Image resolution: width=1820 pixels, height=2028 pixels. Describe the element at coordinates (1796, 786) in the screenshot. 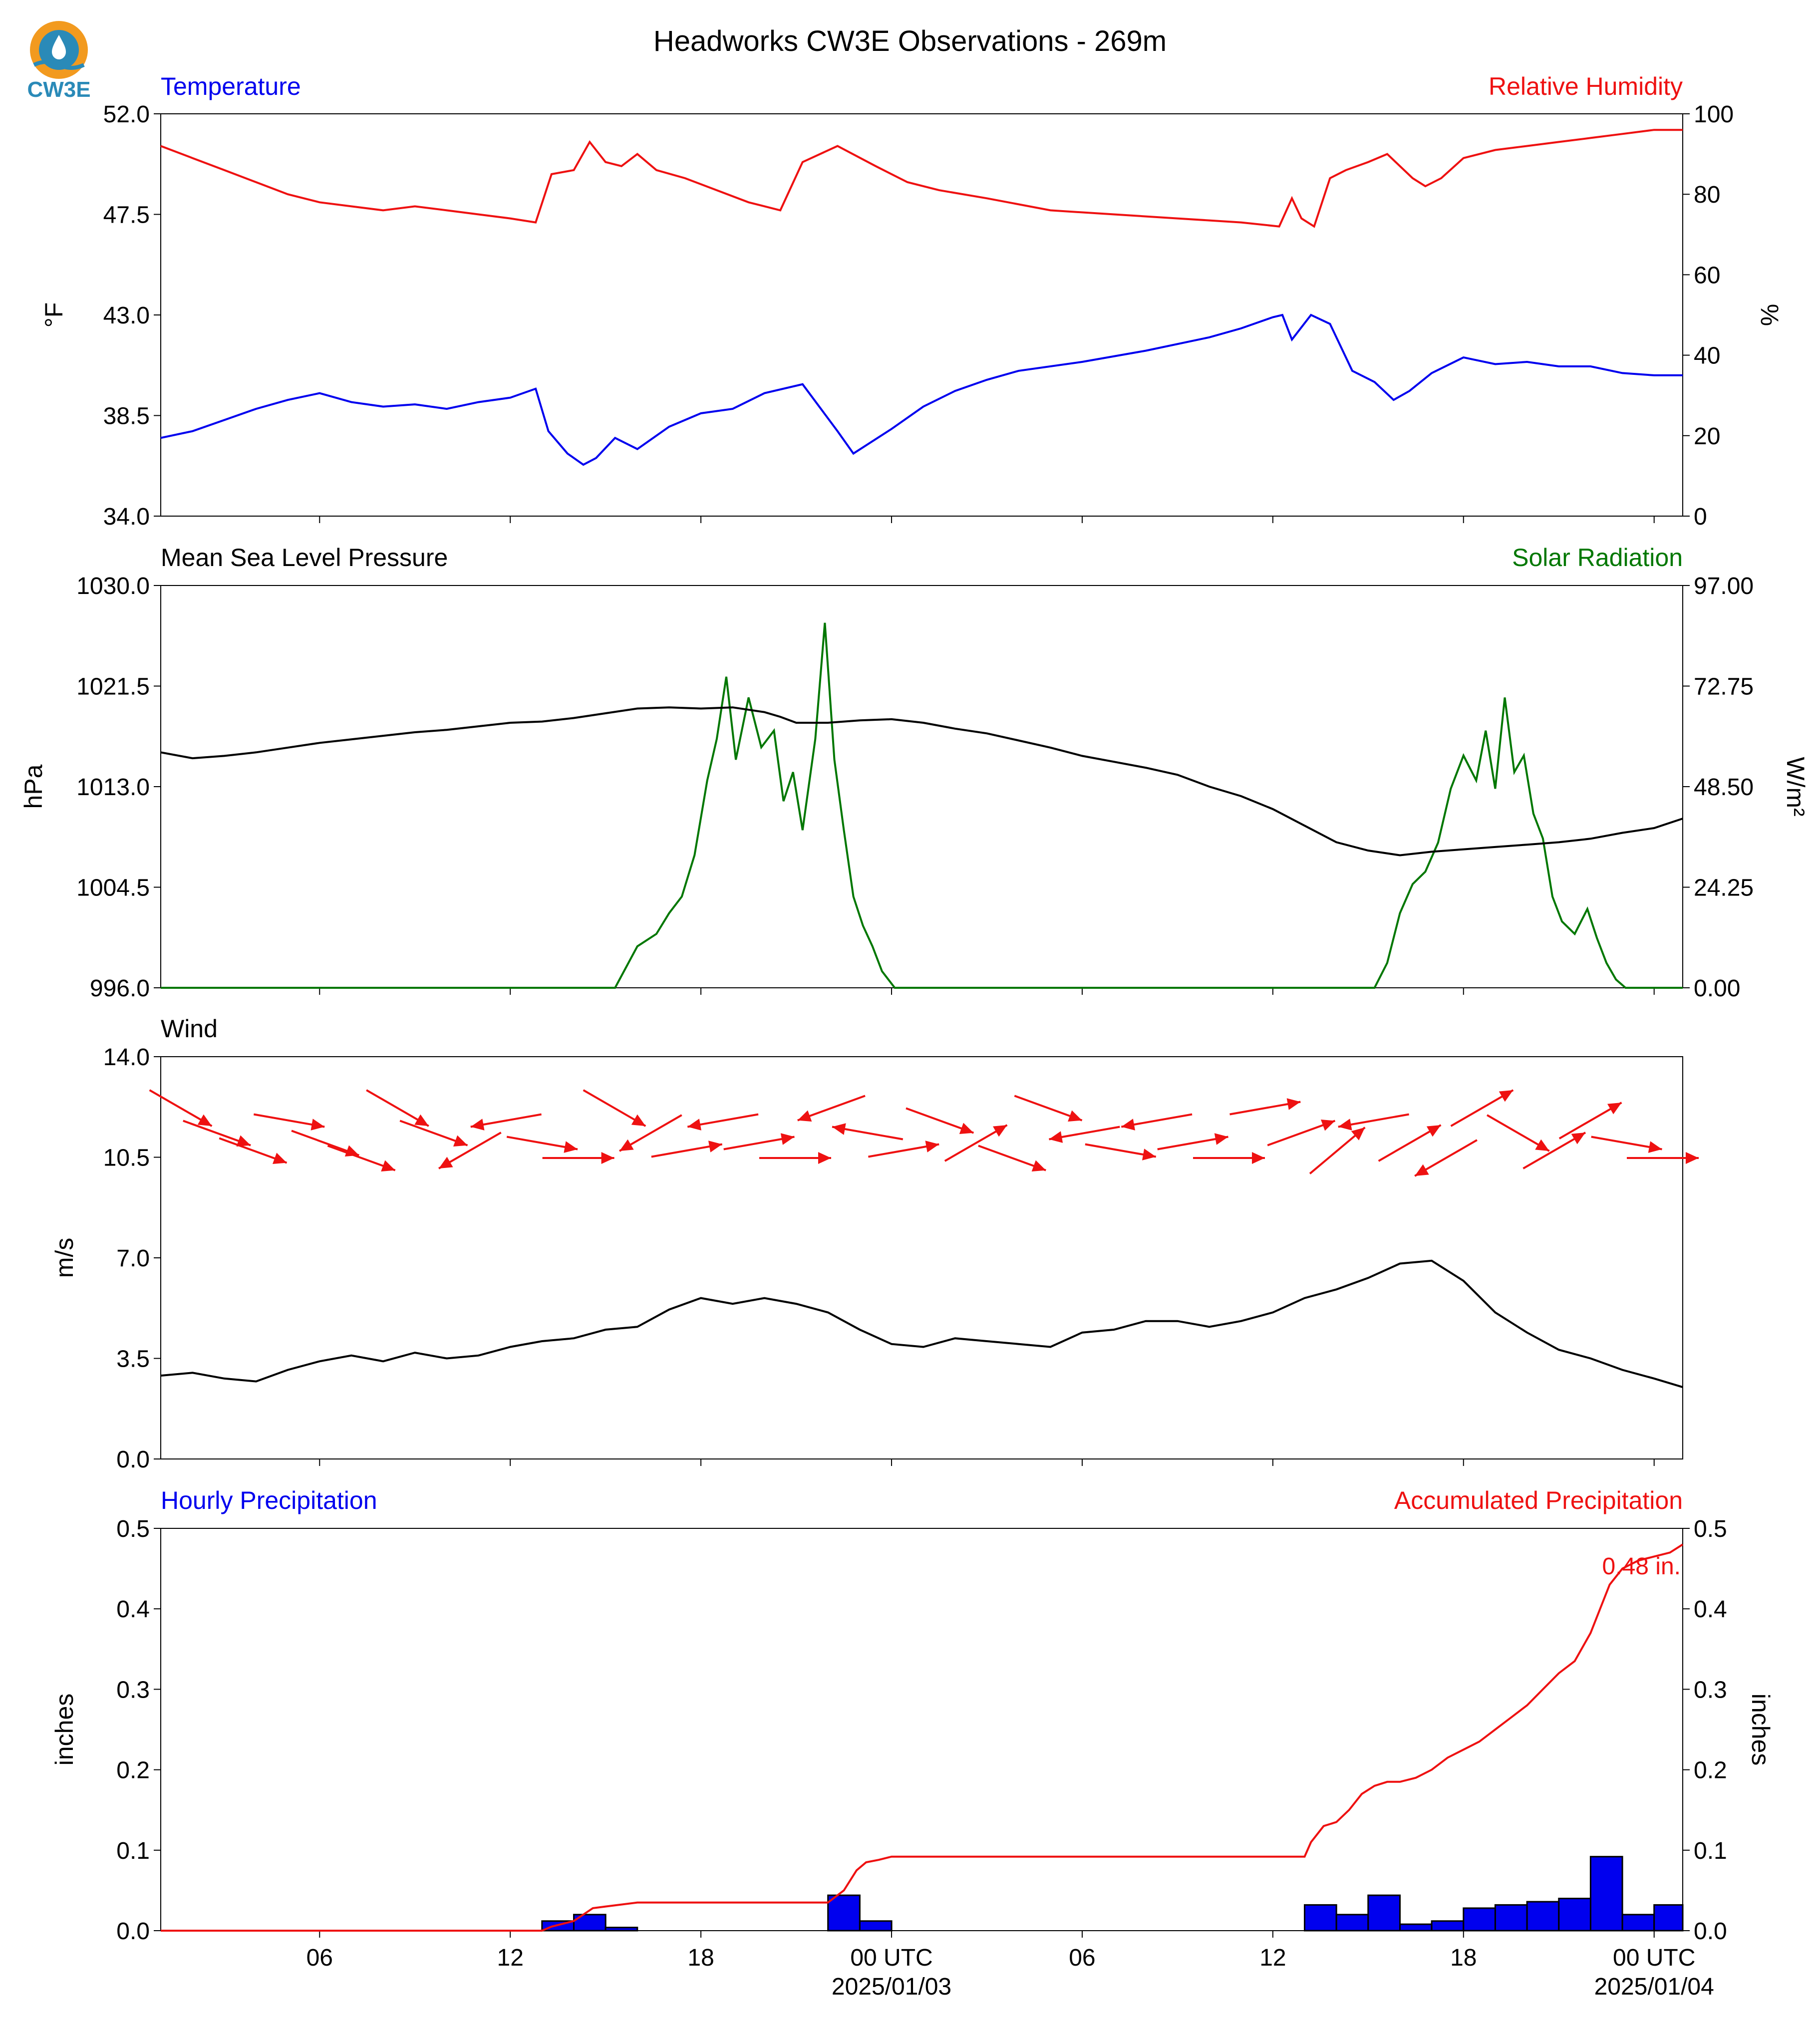

I see `solar-axis-label: W/m²` at that location.